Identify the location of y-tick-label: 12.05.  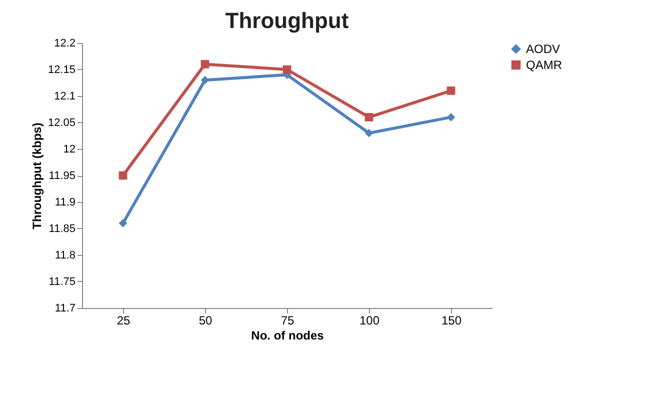
(62, 123).